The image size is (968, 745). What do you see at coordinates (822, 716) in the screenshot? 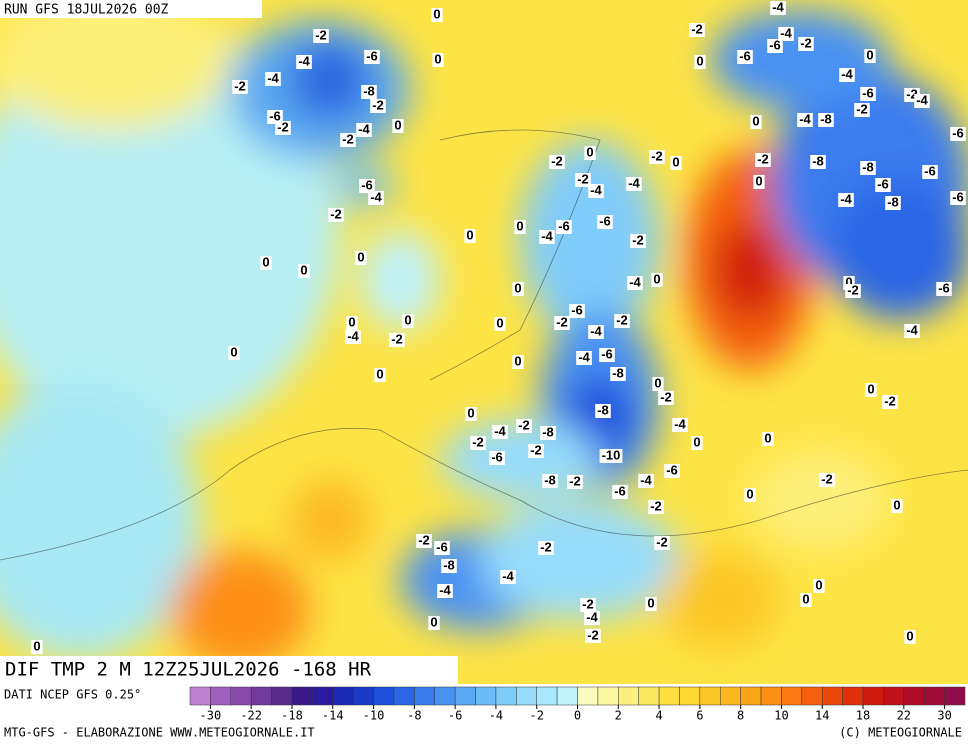
I see `tick-label: 14` at bounding box center [822, 716].